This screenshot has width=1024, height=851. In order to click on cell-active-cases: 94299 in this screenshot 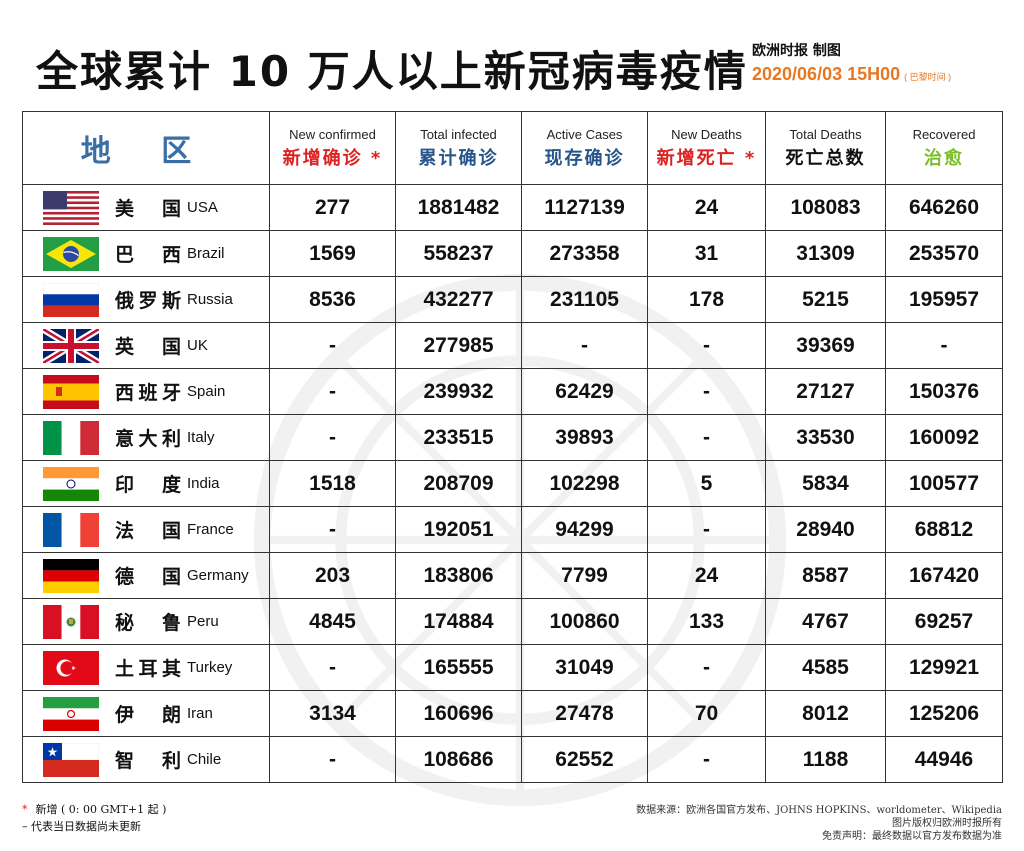, I will do `click(584, 529)`.